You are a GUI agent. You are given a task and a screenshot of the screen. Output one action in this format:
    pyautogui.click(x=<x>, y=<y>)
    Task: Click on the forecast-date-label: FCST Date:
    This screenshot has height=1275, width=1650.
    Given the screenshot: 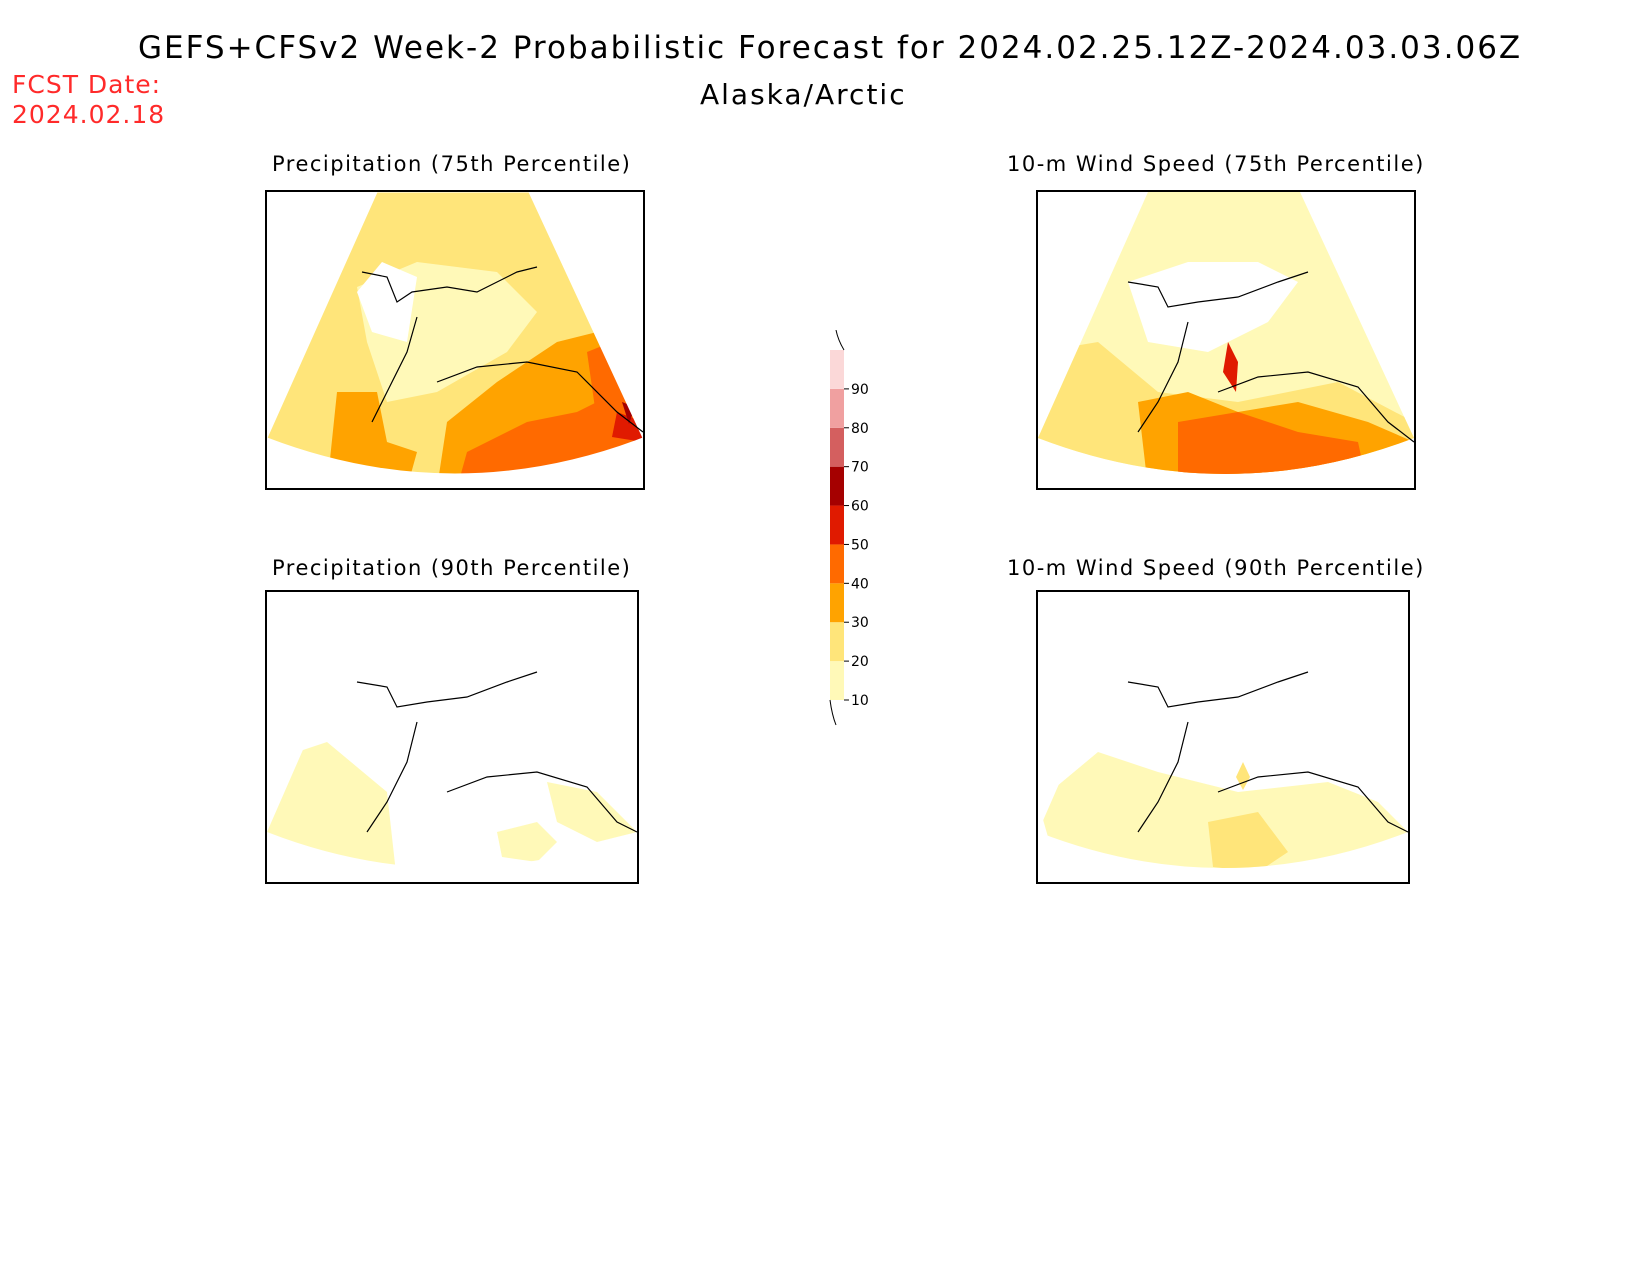 What is the action you would take?
    pyautogui.click(x=87, y=84)
    